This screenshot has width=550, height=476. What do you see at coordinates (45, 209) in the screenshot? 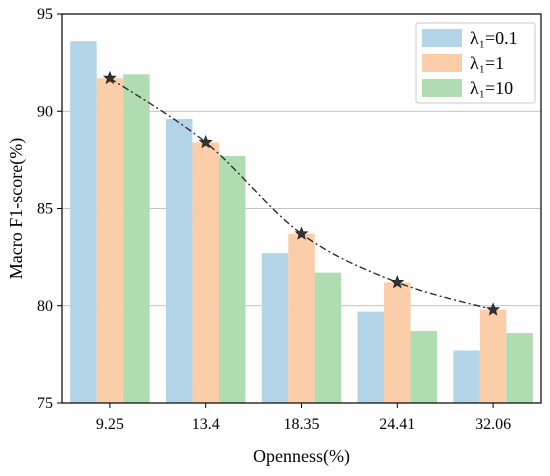
I see `y-tick-label: 85` at bounding box center [45, 209].